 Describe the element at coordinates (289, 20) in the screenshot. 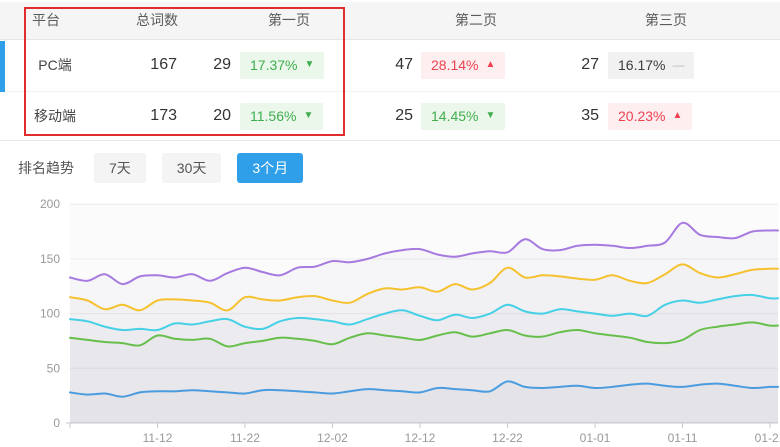

I see `column-header-page1: 第一页` at that location.